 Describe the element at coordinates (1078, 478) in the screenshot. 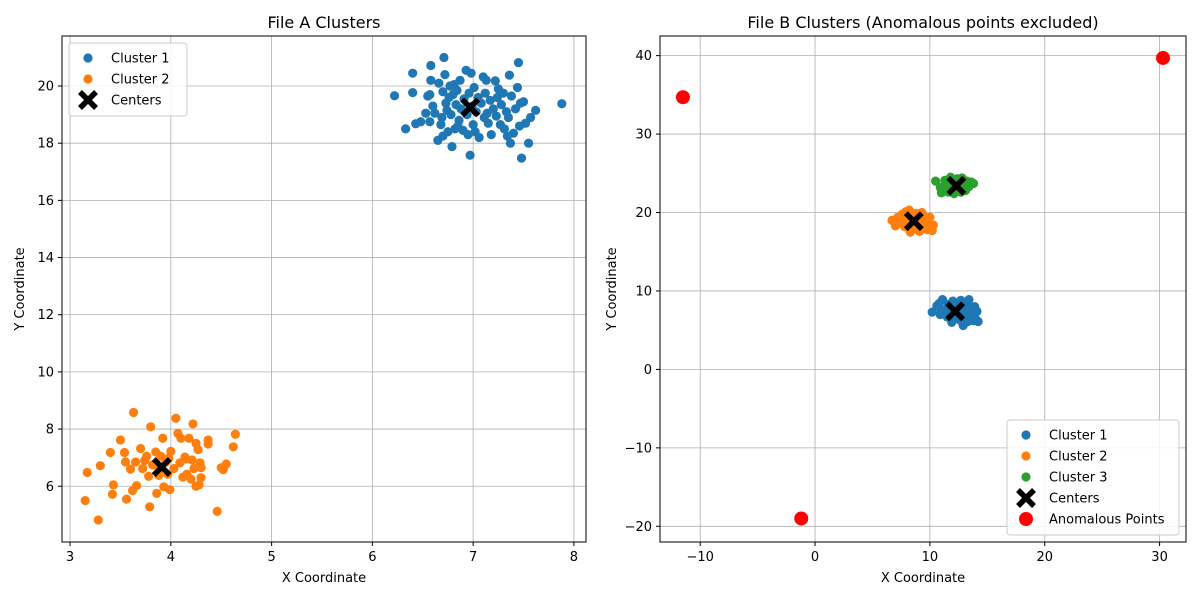

I see `legend-label: Cluster 3` at that location.